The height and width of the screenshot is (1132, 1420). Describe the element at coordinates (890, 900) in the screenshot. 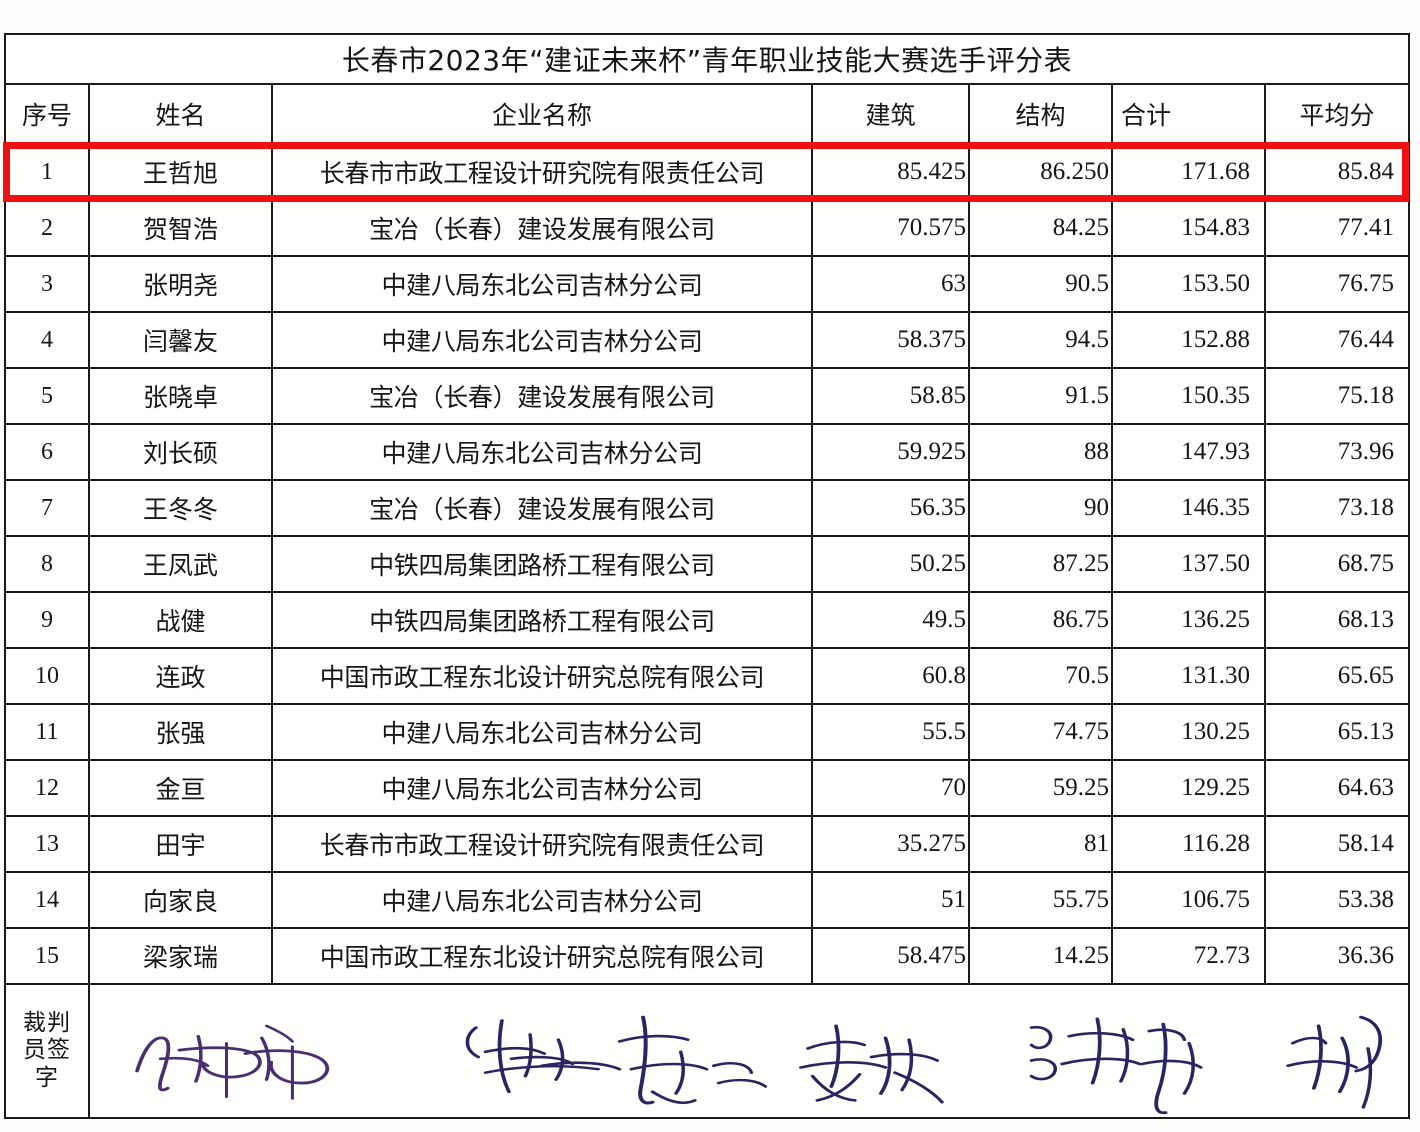

I see `cell-arch: 51` at that location.